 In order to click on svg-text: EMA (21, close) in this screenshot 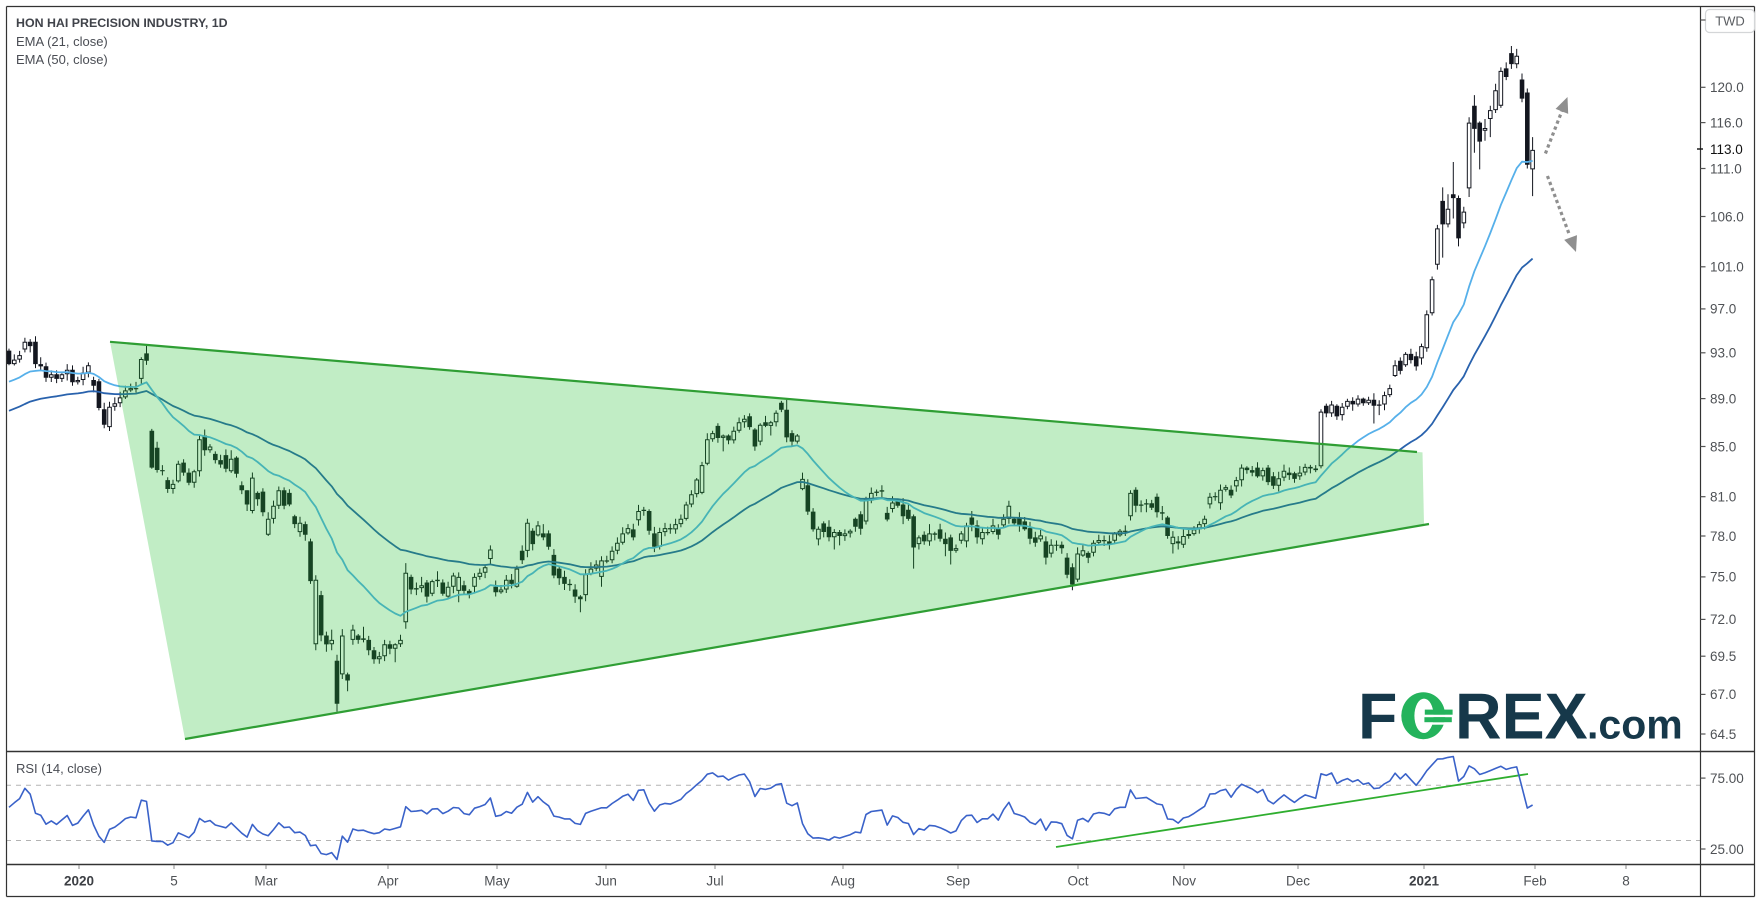, I will do `click(62, 41)`.